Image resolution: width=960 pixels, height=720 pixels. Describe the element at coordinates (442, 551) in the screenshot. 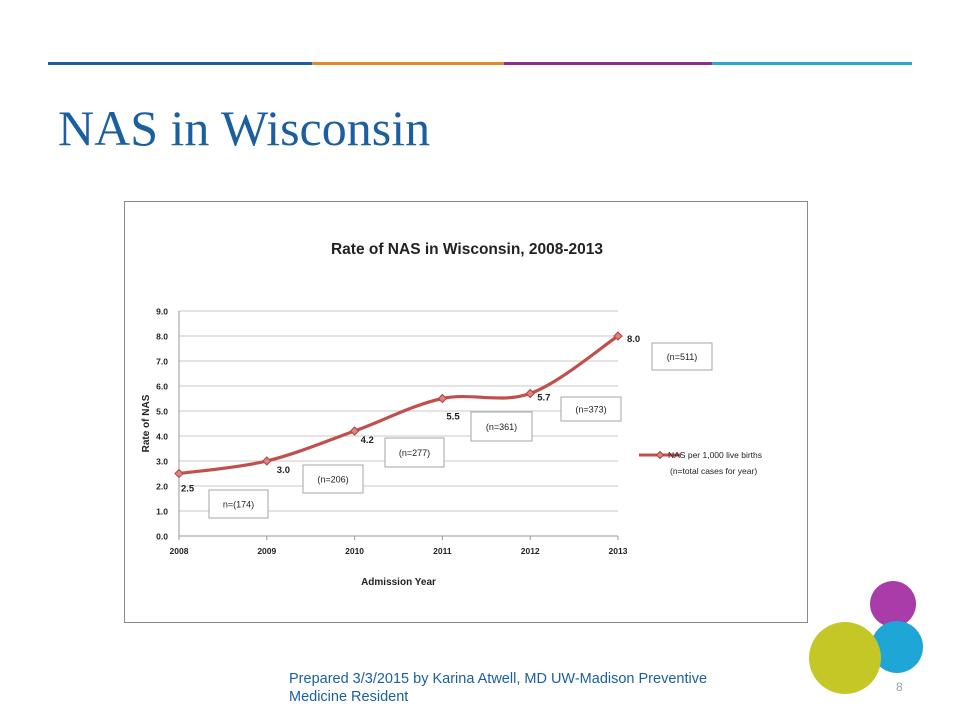

I see `x-tick-label: 2011` at that location.